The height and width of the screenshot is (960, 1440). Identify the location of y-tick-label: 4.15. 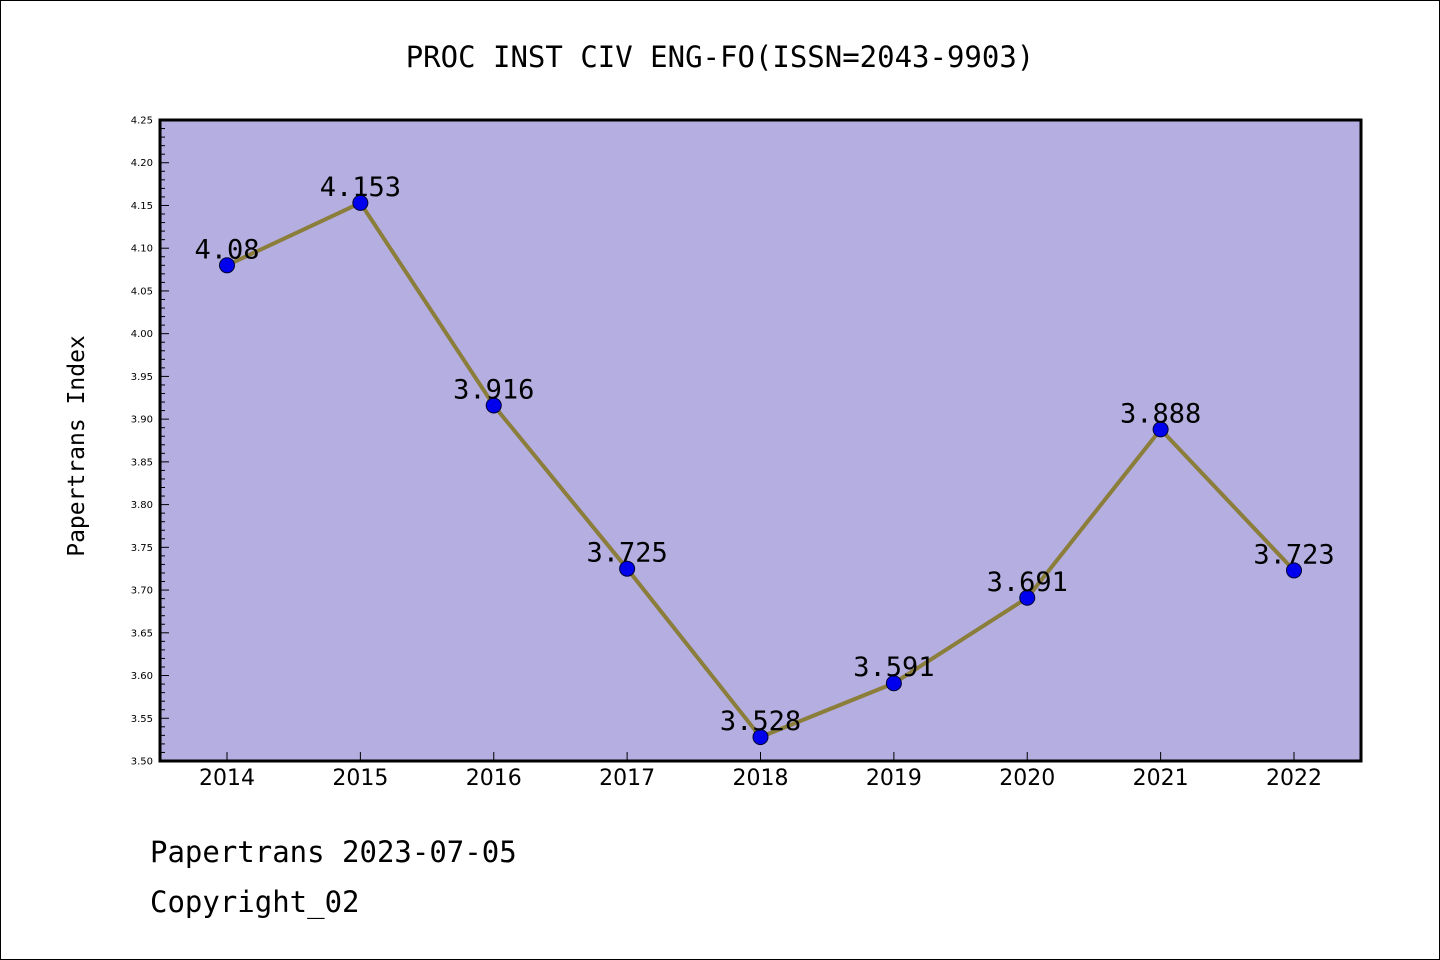
(142, 206).